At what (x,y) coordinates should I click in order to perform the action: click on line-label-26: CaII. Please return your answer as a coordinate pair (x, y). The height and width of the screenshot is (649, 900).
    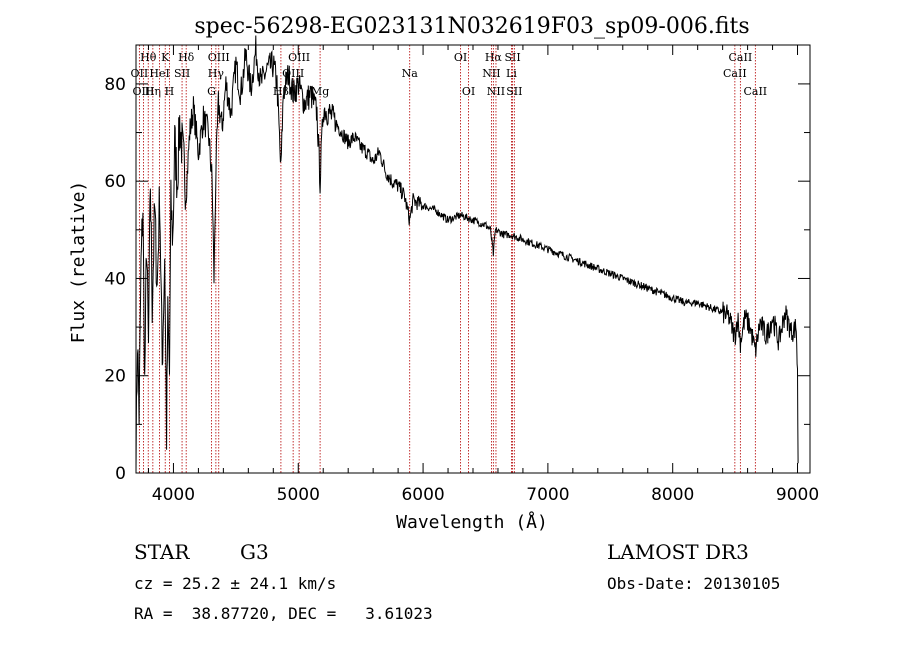
    Looking at the image, I should click on (735, 73).